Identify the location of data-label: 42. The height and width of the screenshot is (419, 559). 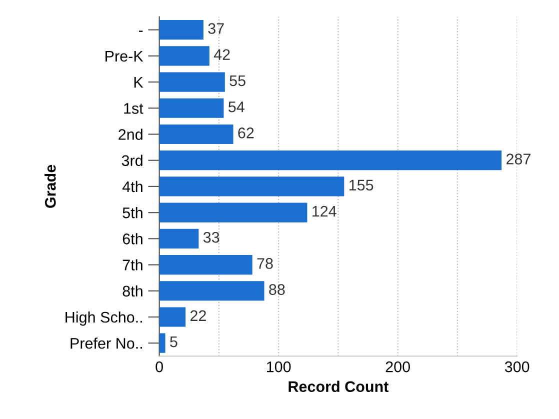
(222, 54).